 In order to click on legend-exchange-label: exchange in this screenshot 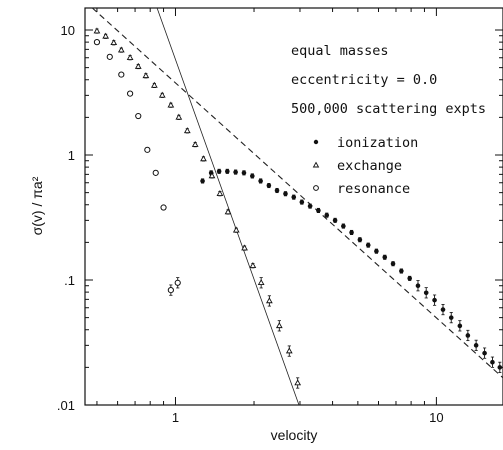, I will do `click(369, 166)`.